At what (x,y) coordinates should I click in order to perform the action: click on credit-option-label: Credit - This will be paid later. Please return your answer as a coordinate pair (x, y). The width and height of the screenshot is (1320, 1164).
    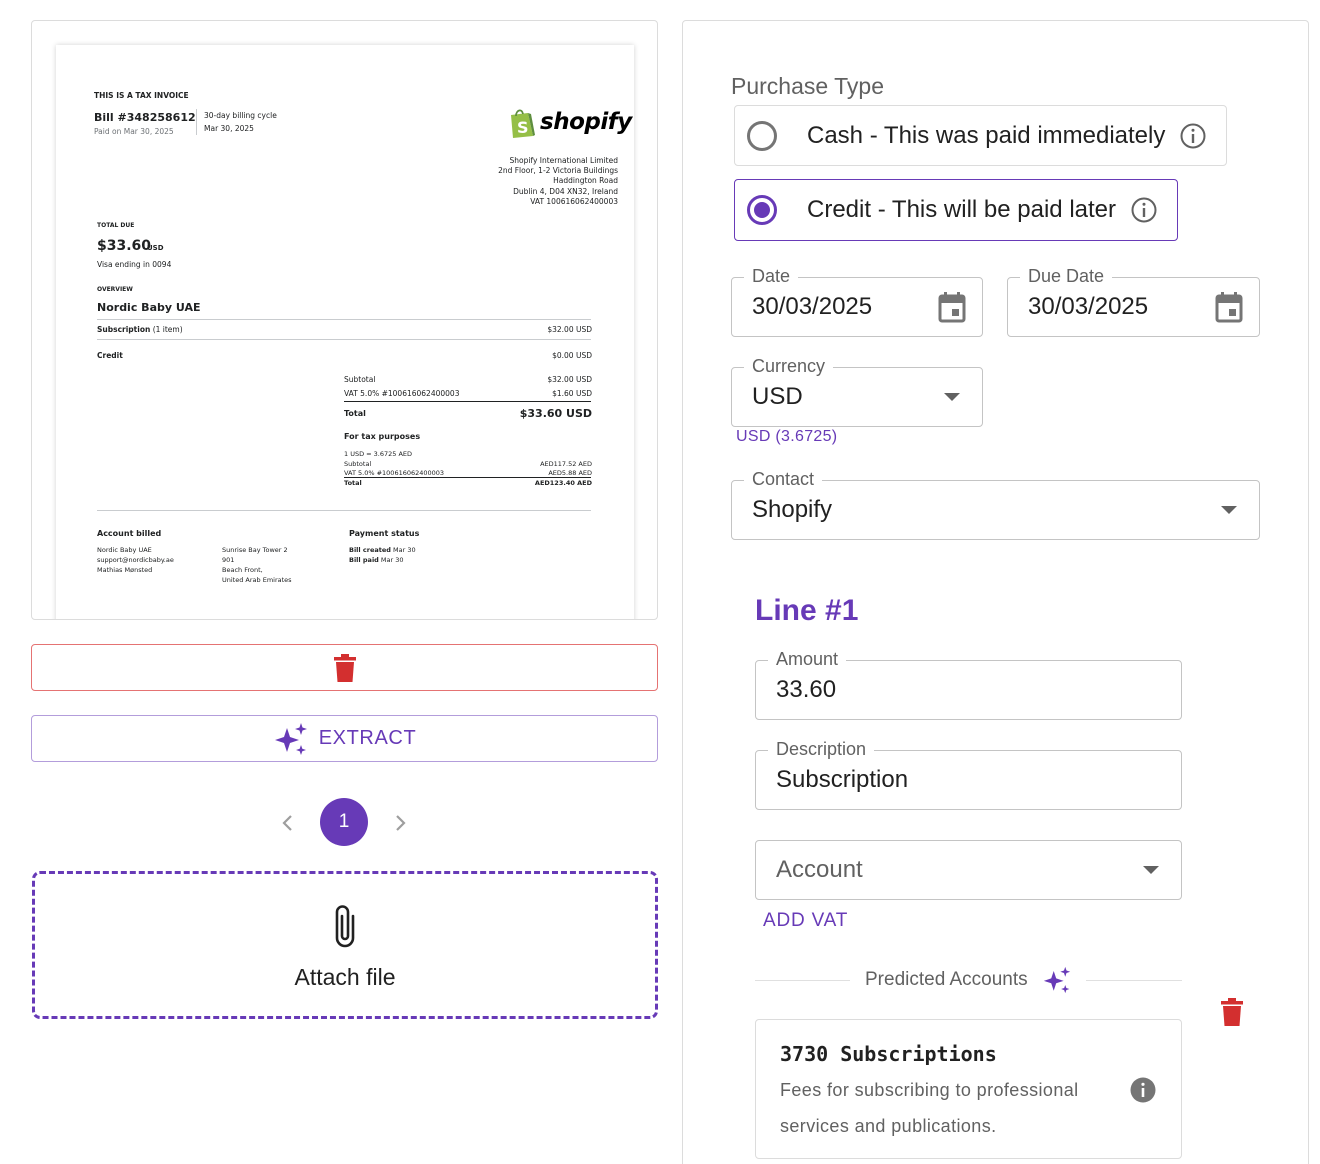
    Looking at the image, I should click on (962, 209).